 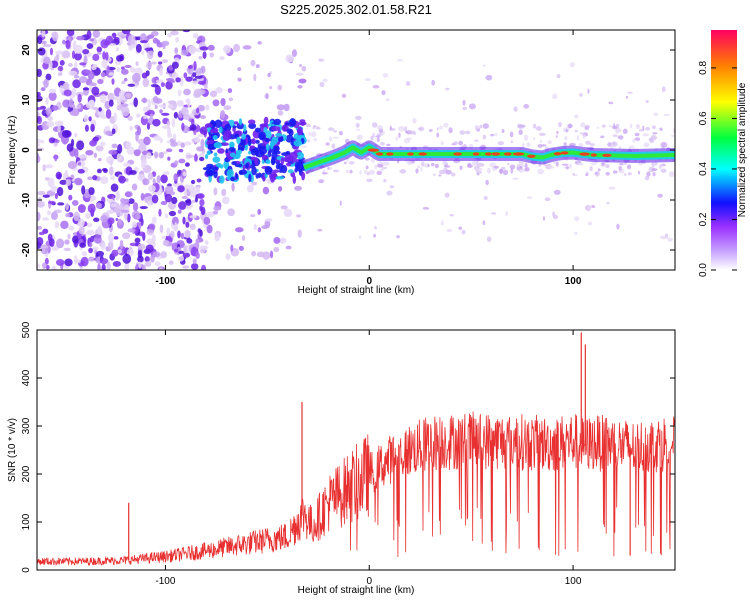 I want to click on spectrogram-ytick-label: -10, so click(x=26, y=199).